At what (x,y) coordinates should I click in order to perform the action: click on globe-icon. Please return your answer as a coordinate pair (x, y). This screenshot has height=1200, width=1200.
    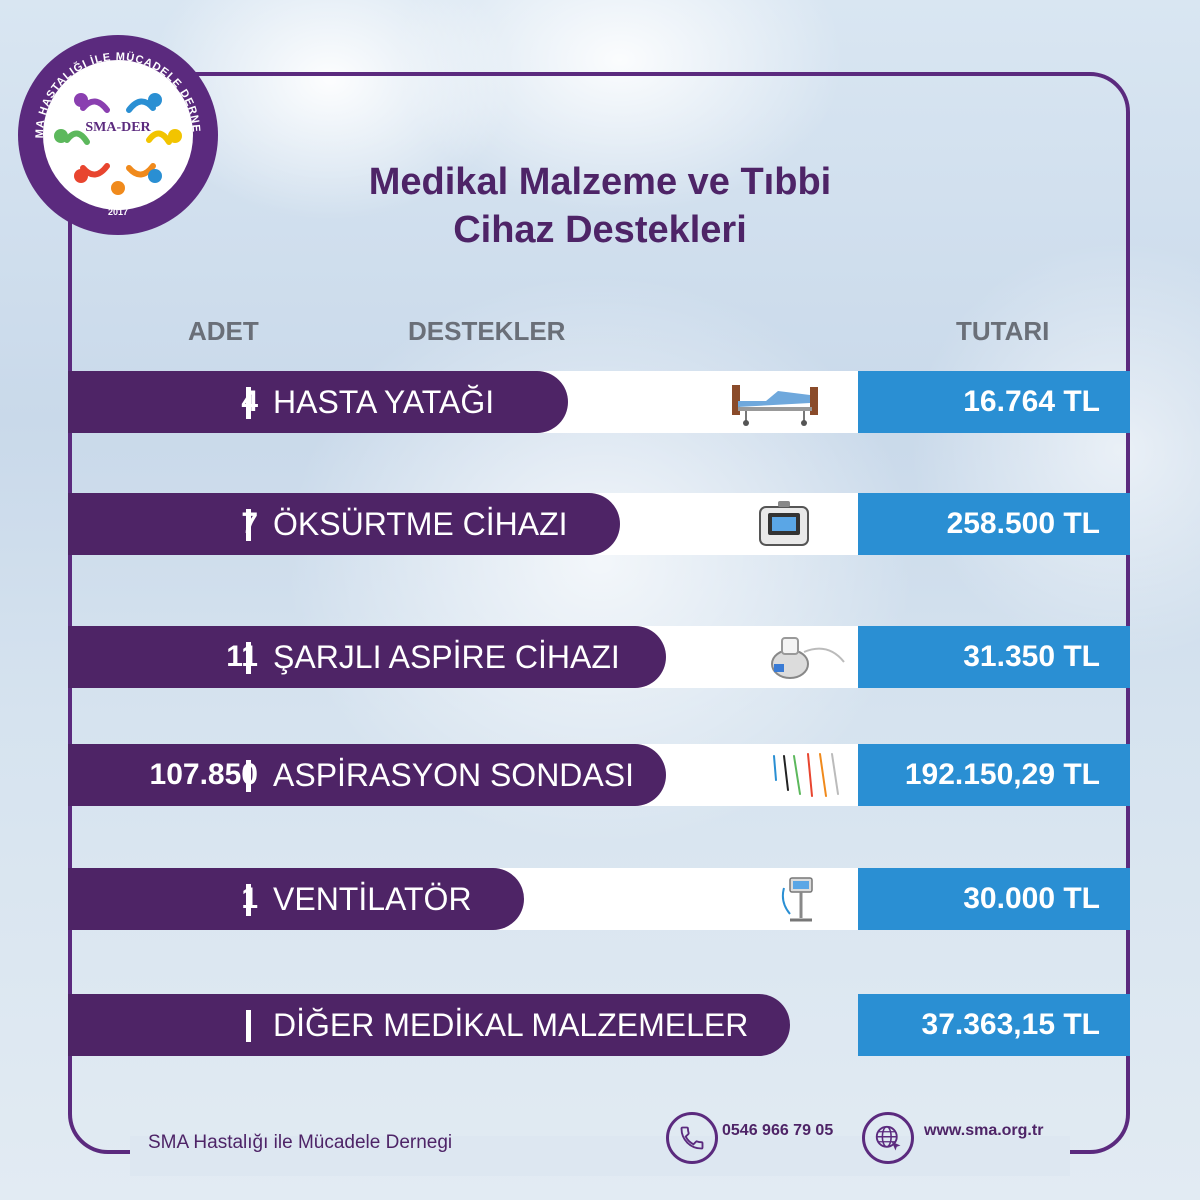
    Looking at the image, I should click on (888, 1138).